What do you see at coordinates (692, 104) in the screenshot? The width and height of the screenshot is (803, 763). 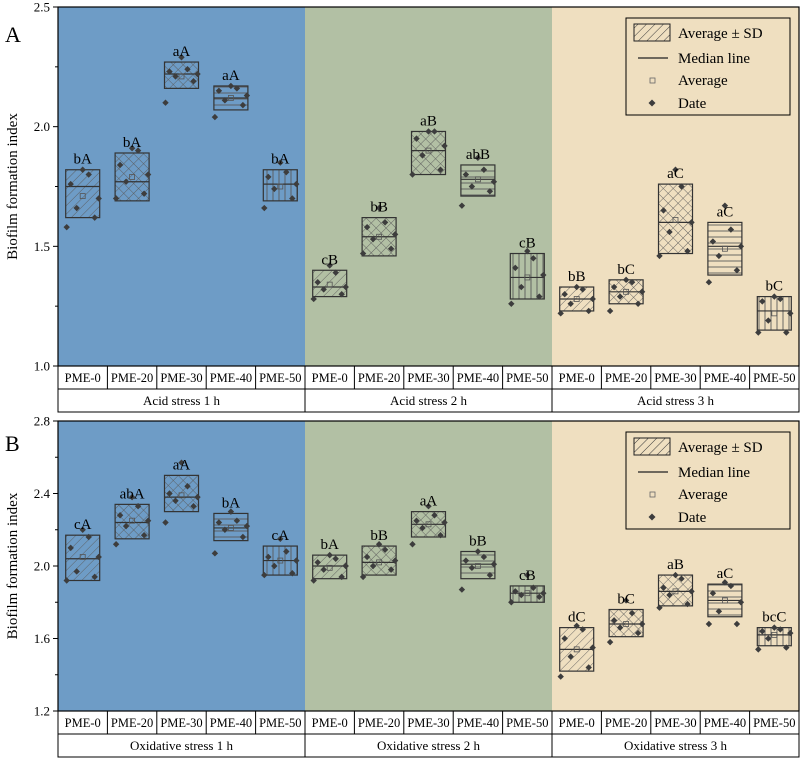 I see `legend-point-label: Date` at bounding box center [692, 104].